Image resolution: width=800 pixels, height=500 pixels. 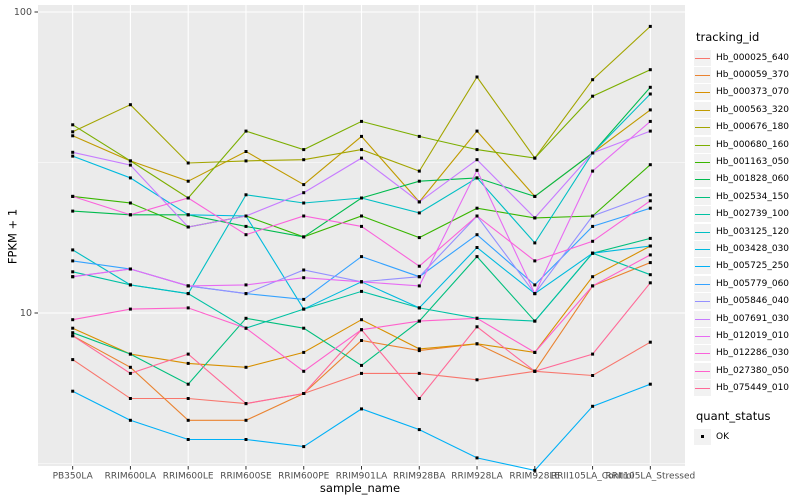 I want to click on black-square-marker-icon, so click(x=702, y=436).